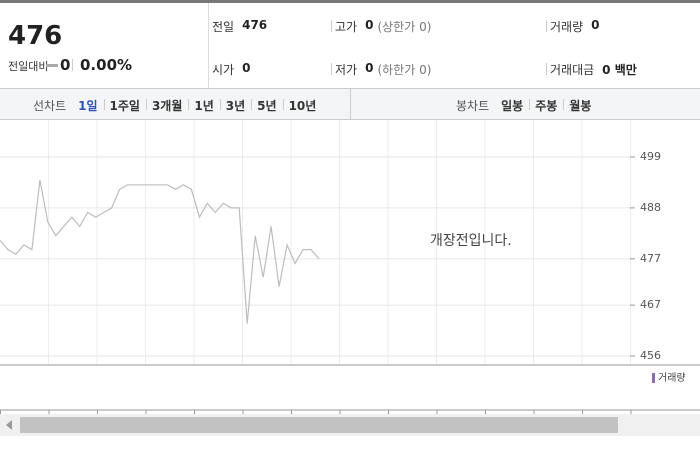  What do you see at coordinates (650, 304) in the screenshot?
I see `y-tick-label: 467` at bounding box center [650, 304].